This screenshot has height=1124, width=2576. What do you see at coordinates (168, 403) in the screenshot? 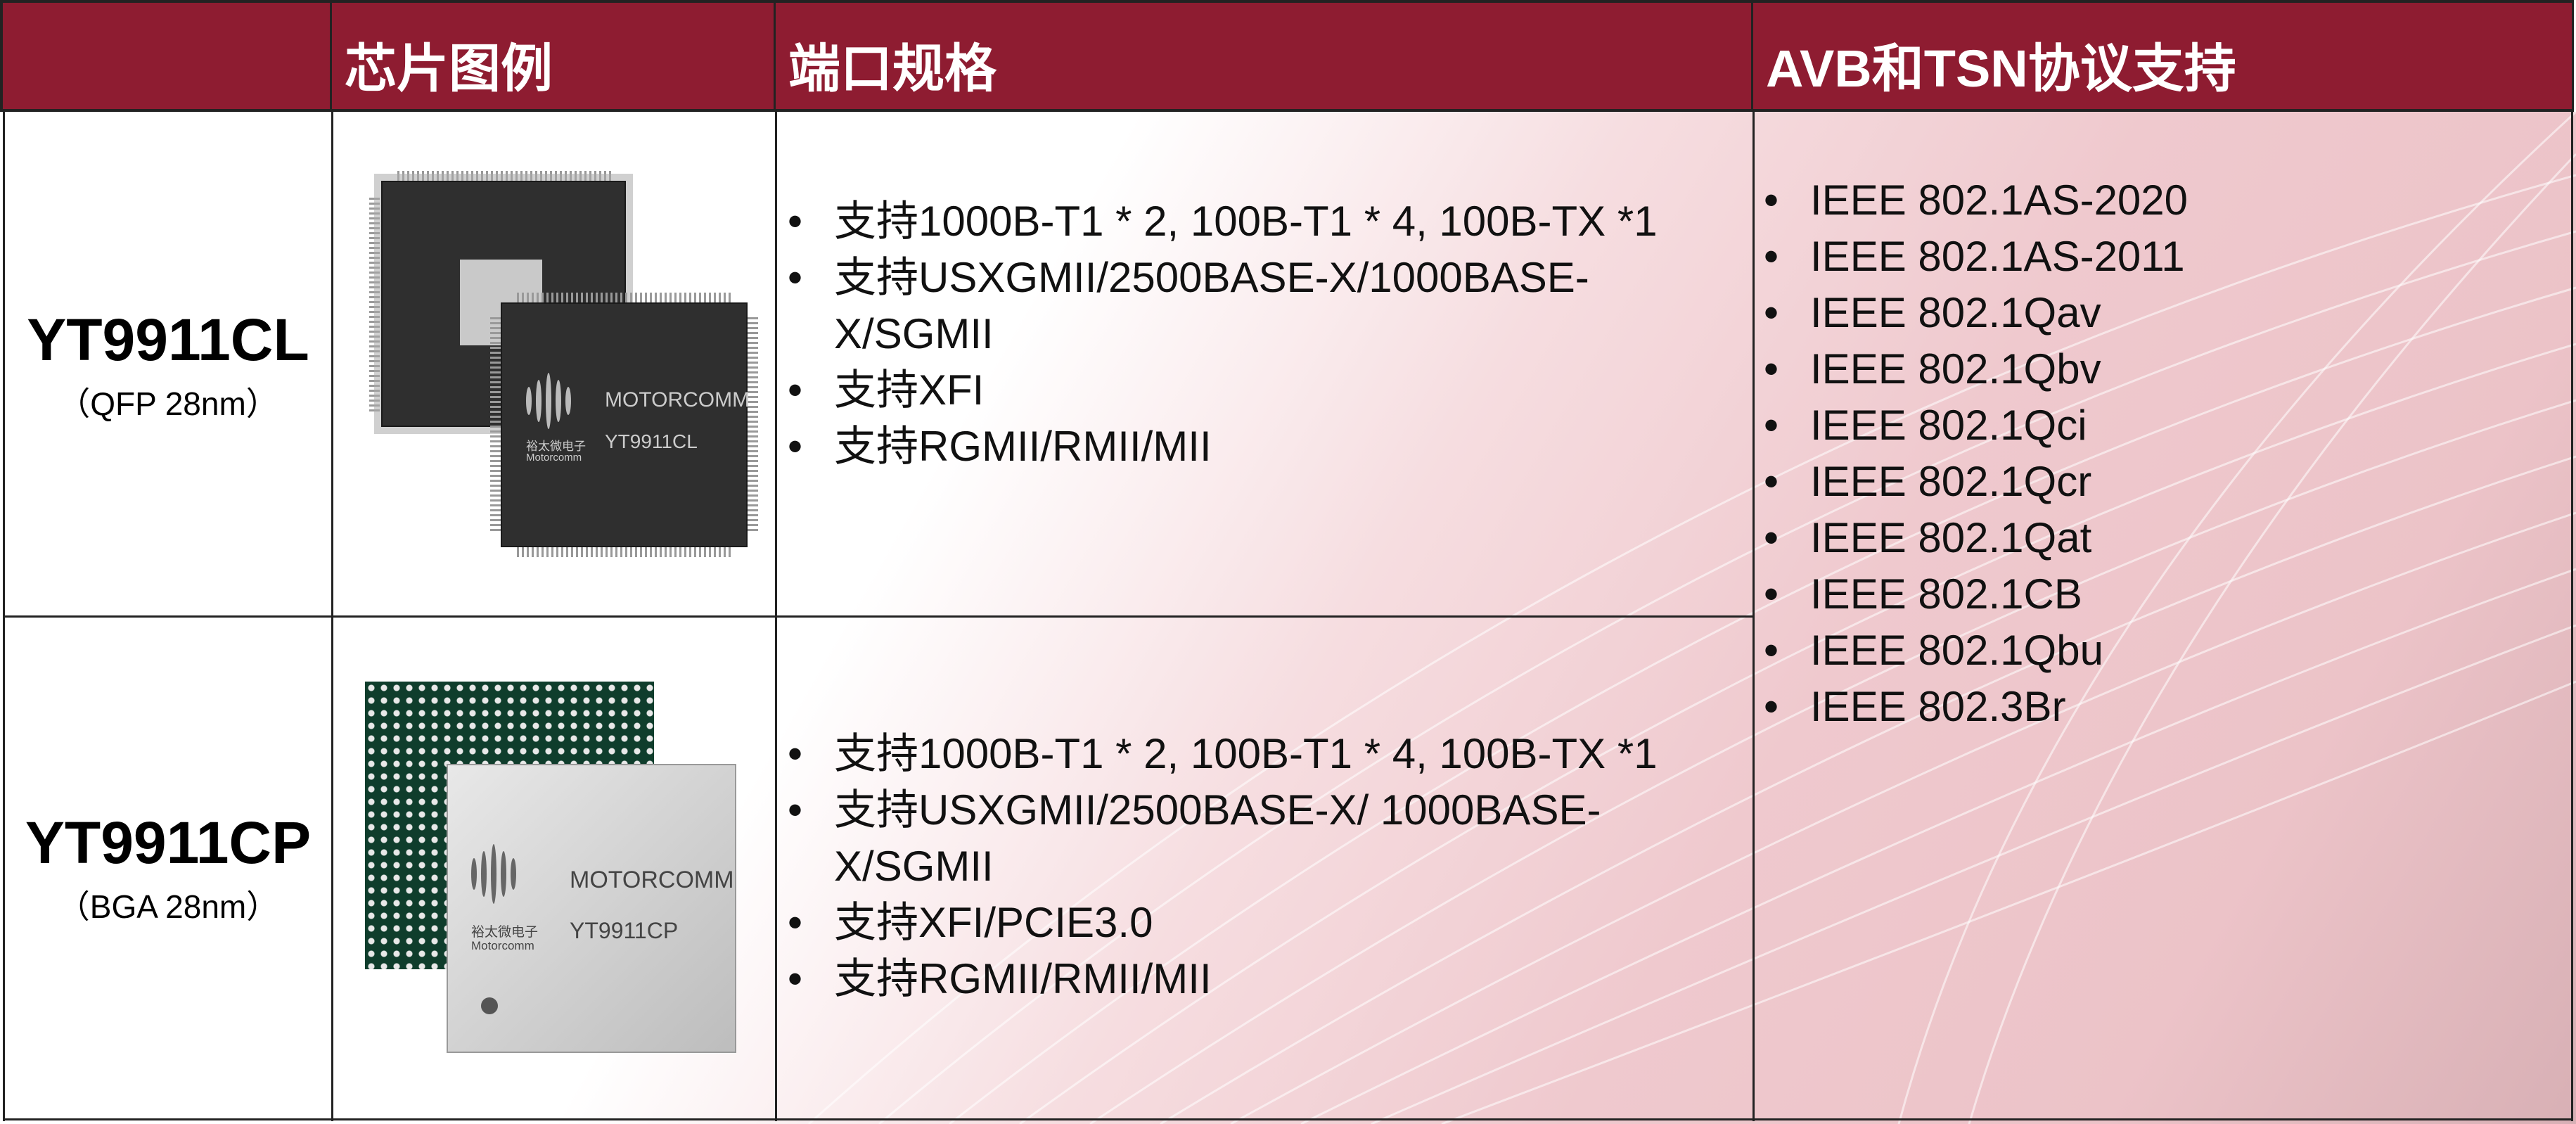
I see `model-package: （QFP 28nm）` at bounding box center [168, 403].